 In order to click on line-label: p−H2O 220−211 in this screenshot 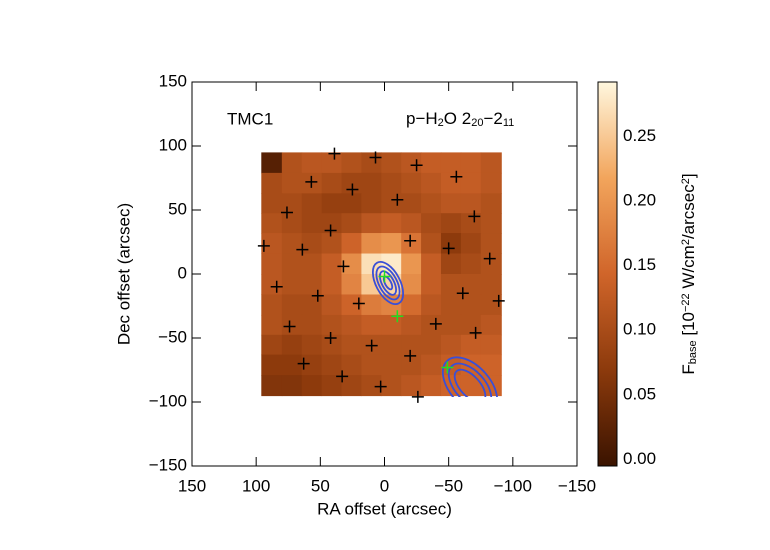, I will do `click(460, 119)`.